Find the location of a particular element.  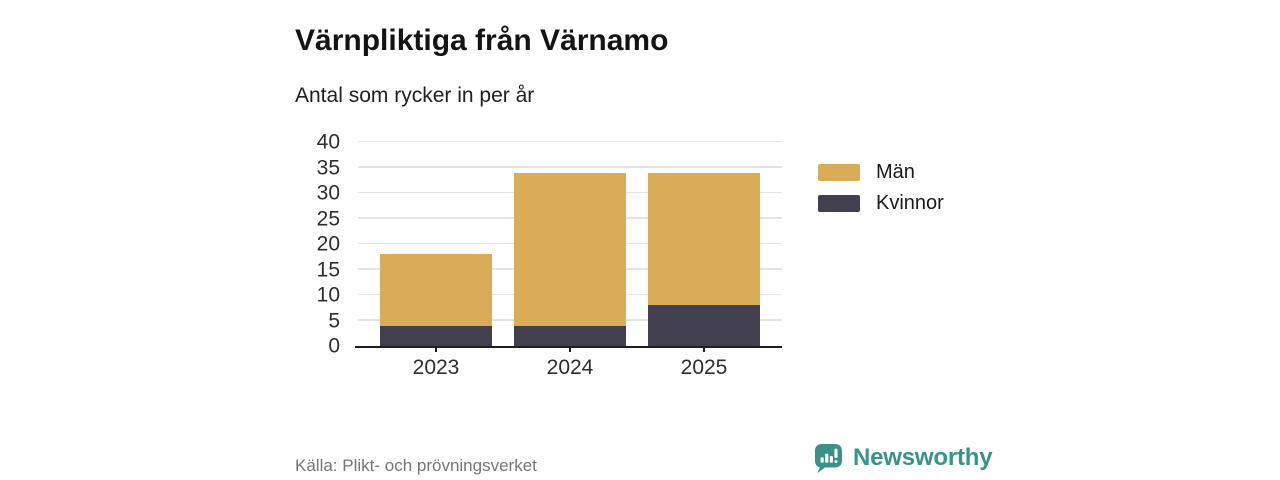

newsworthy-brand: Newsworthy is located at coordinates (902, 458).